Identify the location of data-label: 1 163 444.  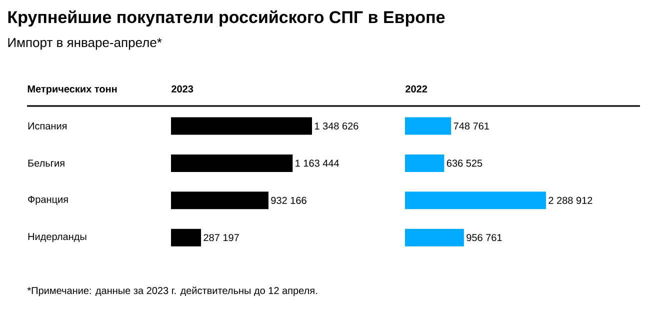
(318, 163).